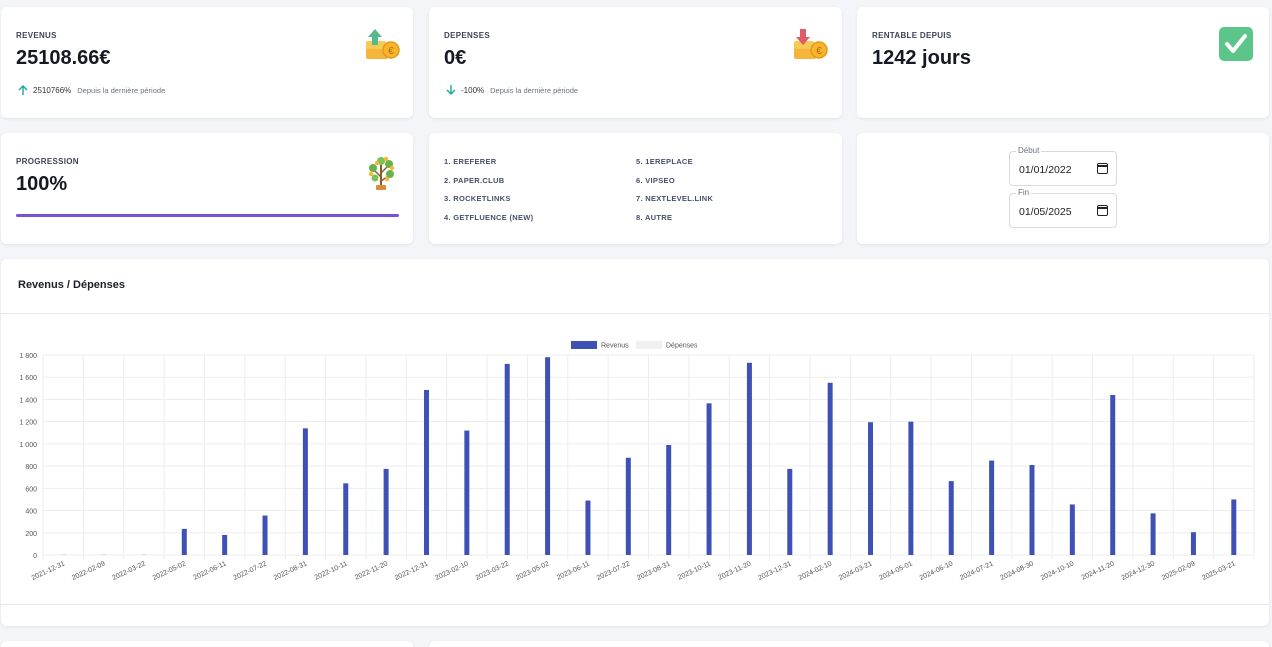  What do you see at coordinates (811, 44) in the screenshot?
I see `coins-down-icon: €` at bounding box center [811, 44].